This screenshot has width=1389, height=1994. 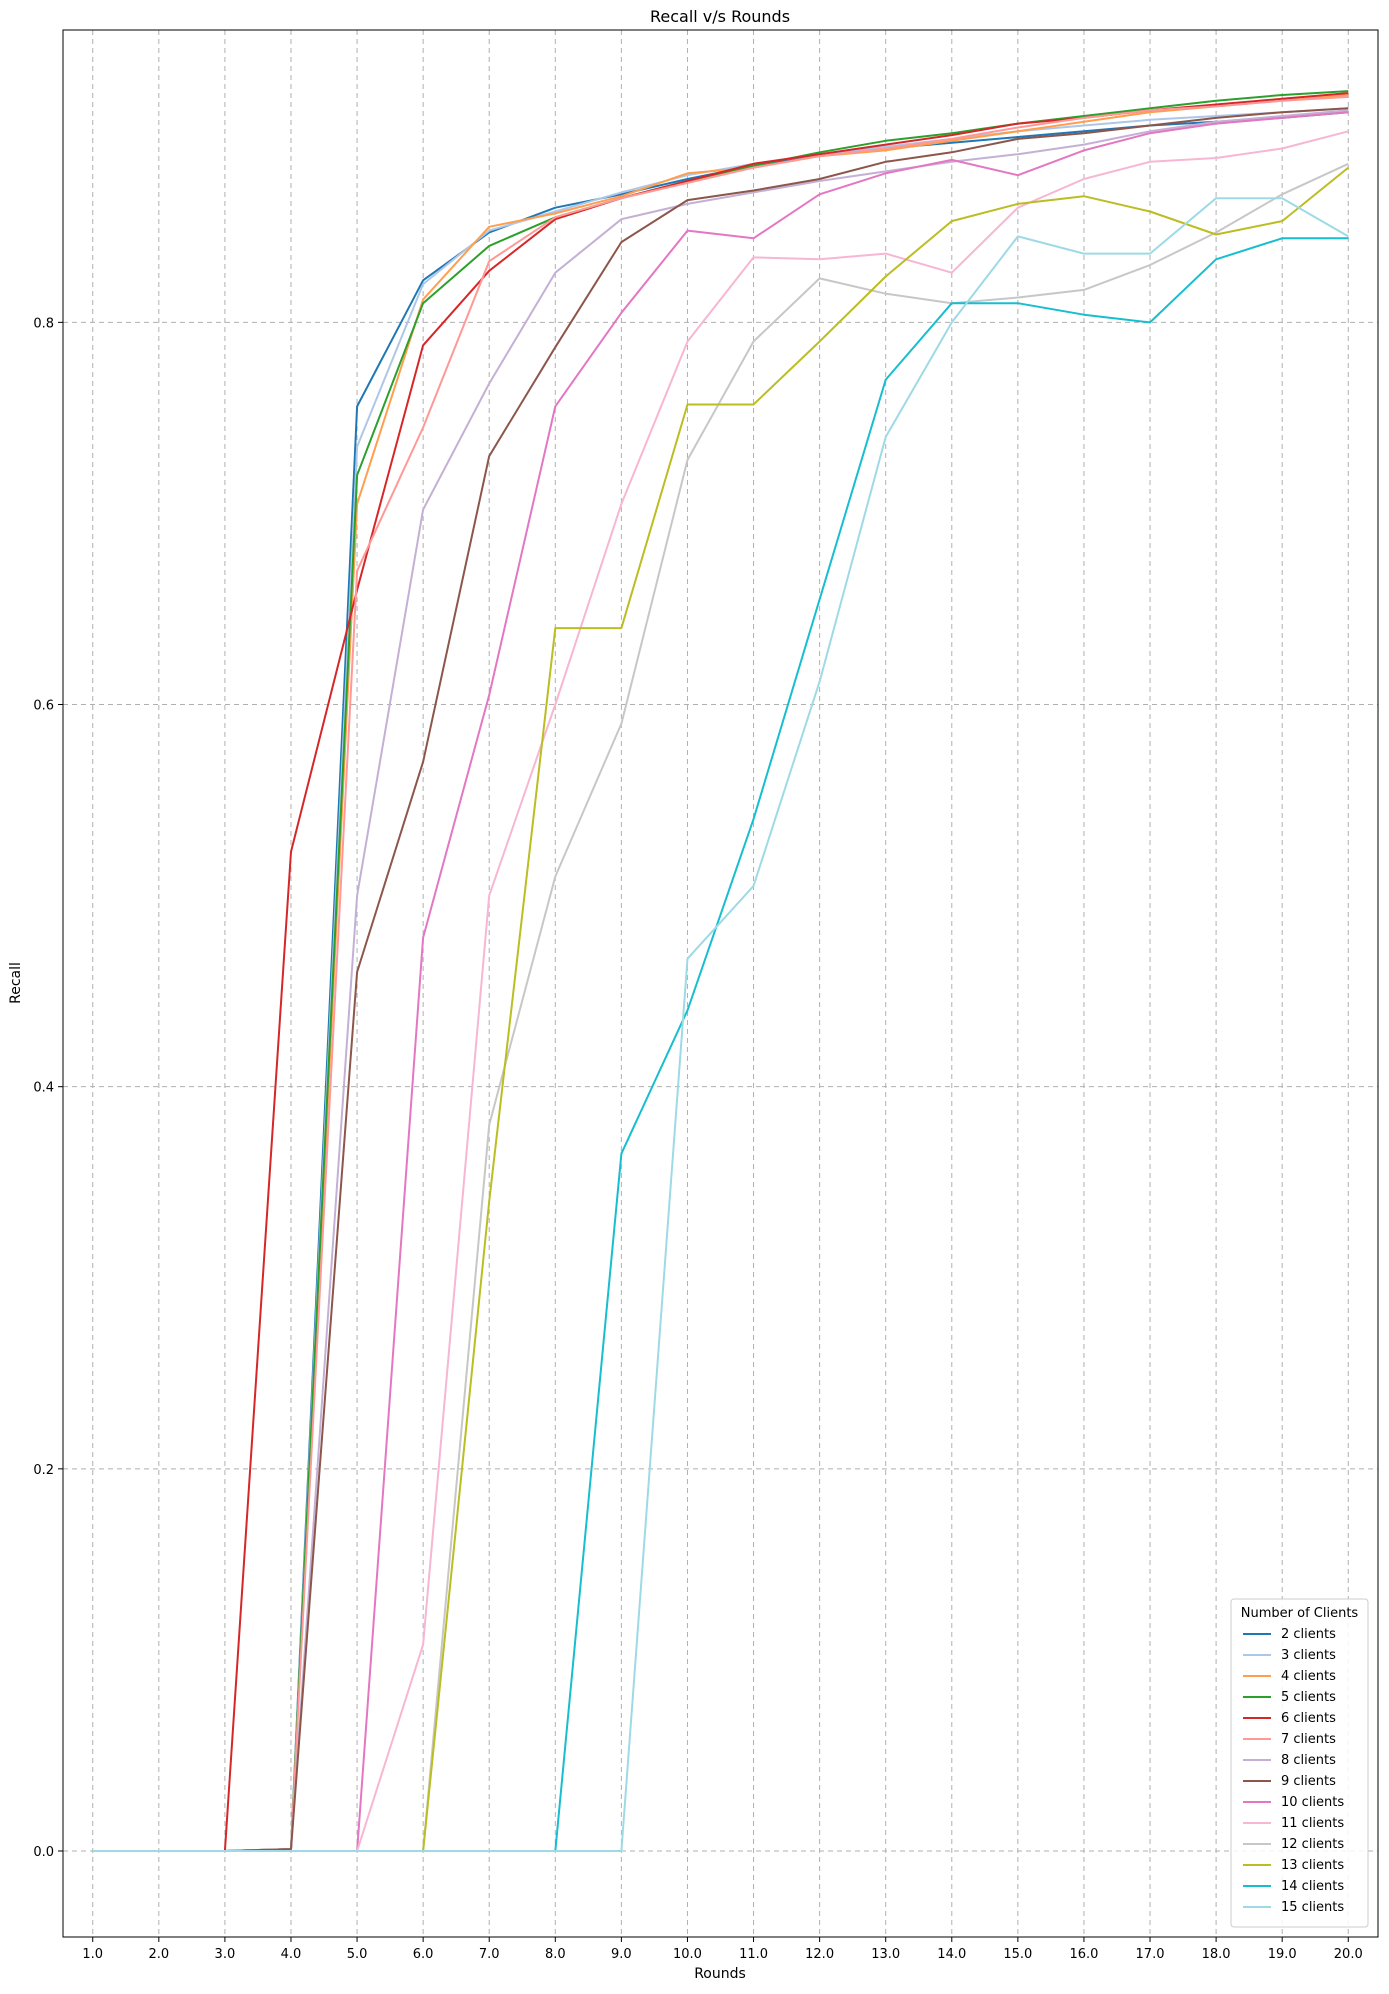 I want to click on legend-entry-label: 7 clients, so click(x=1308, y=1739).